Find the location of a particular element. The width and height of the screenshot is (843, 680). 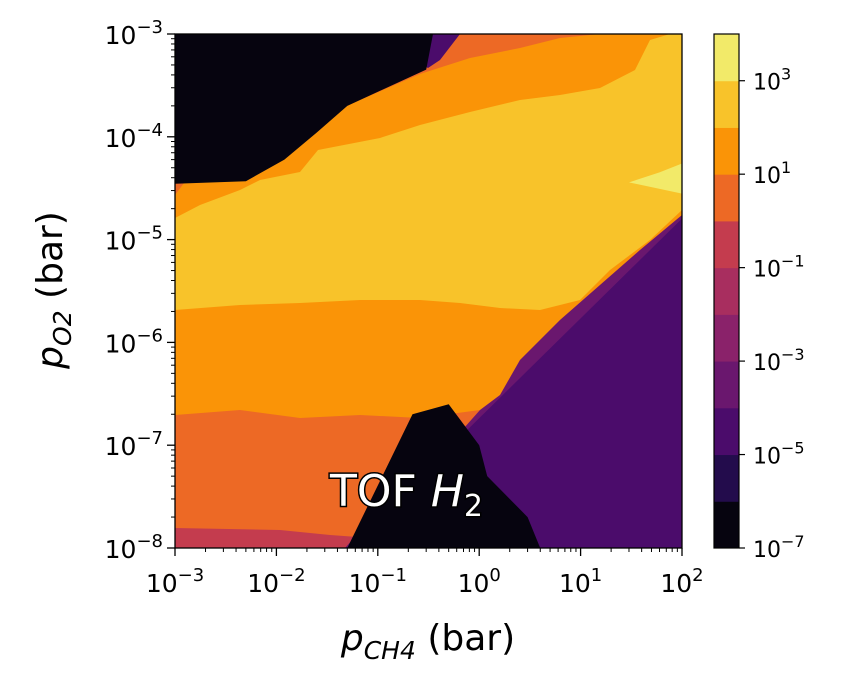

y-axis-label-sub: O2 is located at coordinates (62, 328).